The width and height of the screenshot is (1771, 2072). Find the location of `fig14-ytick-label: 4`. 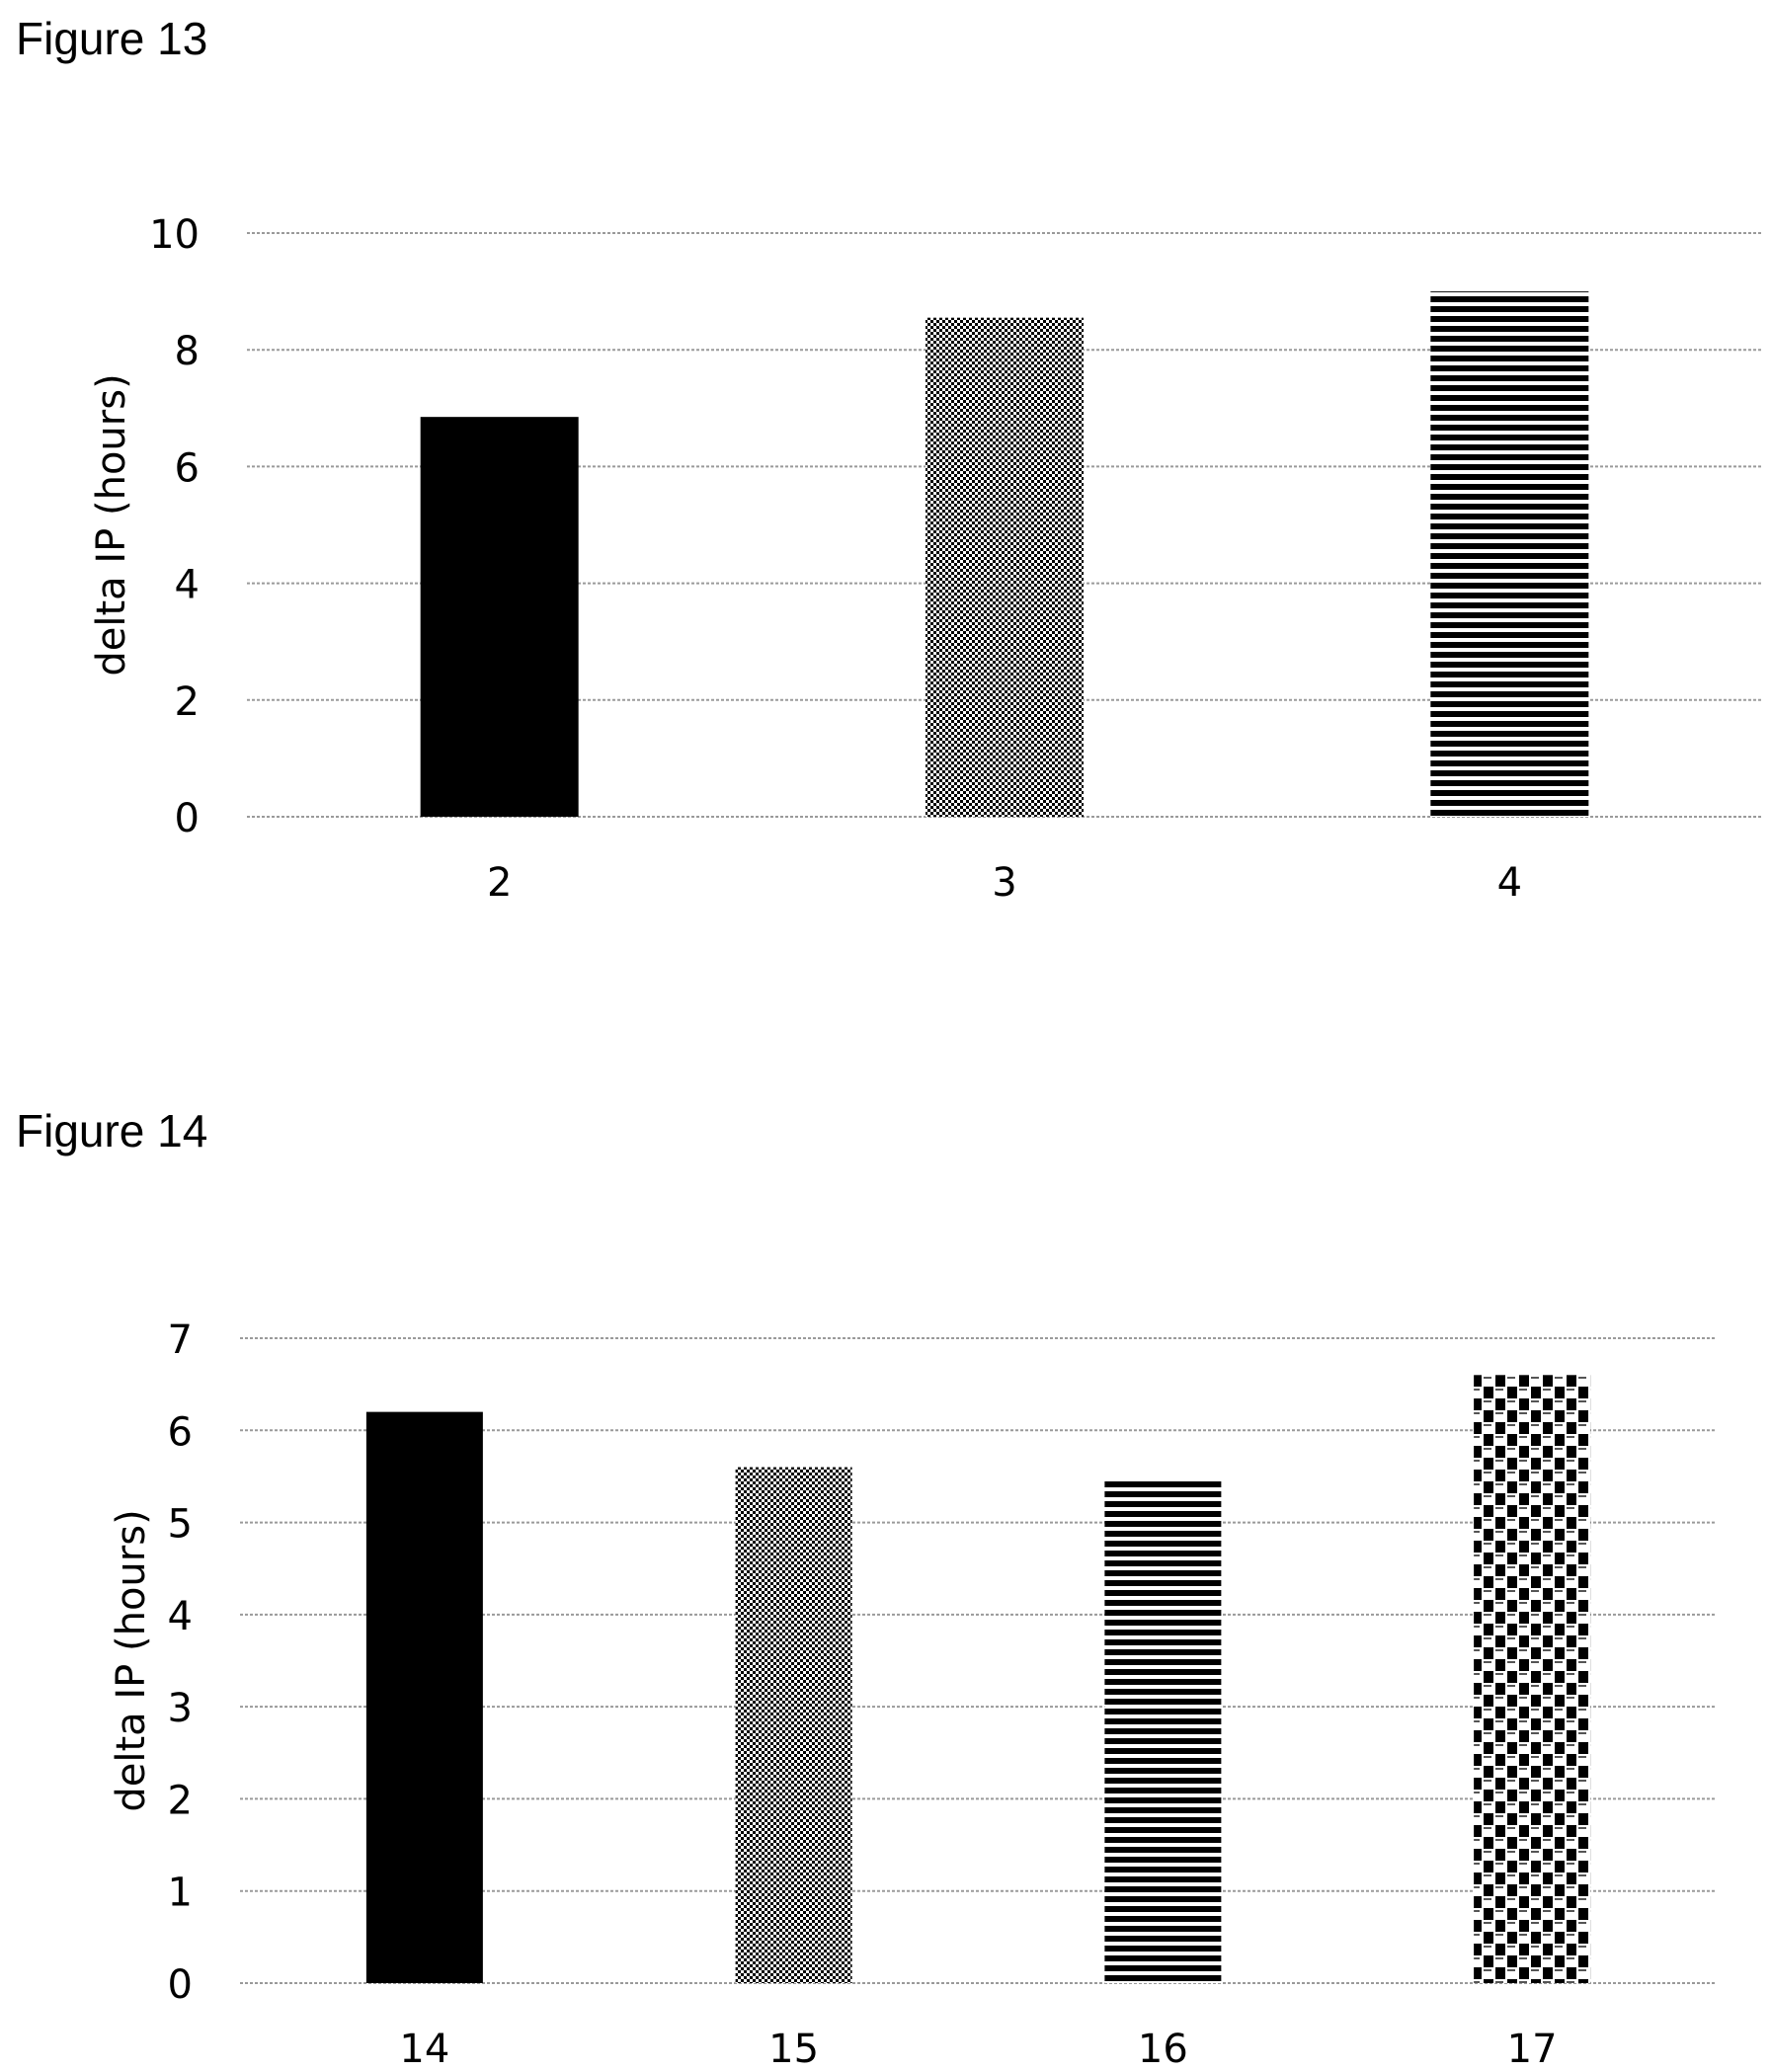

fig14-ytick-label: 4 is located at coordinates (180, 1616).